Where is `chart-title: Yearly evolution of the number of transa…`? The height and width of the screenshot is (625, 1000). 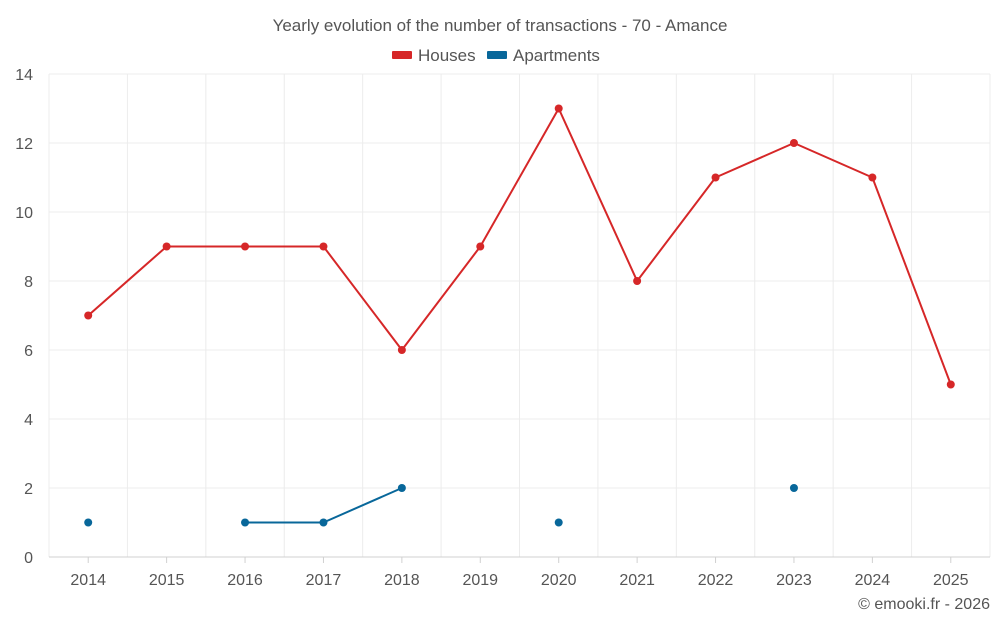
chart-title: Yearly evolution of the number of transa… is located at coordinates (500, 25).